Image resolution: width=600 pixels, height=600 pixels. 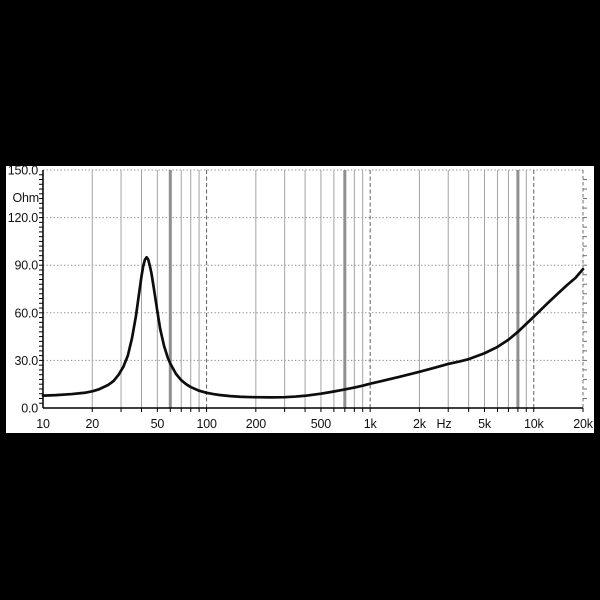 What do you see at coordinates (26, 266) in the screenshot?
I see `y-tick-label-90: 90.0` at bounding box center [26, 266].